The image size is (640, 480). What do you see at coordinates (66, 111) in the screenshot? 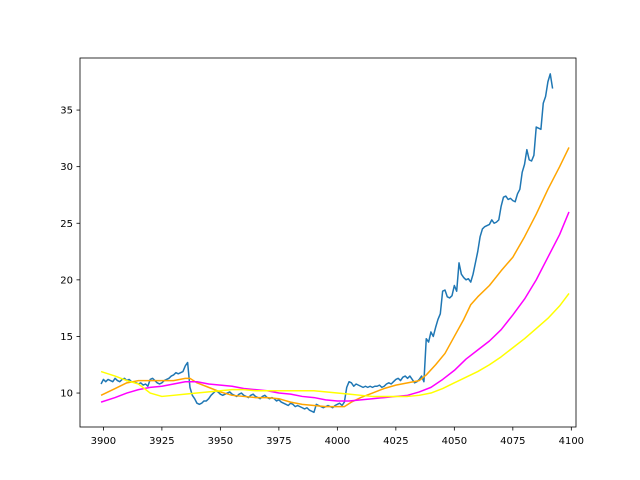
I see `y-tick-label: 35` at bounding box center [66, 111].